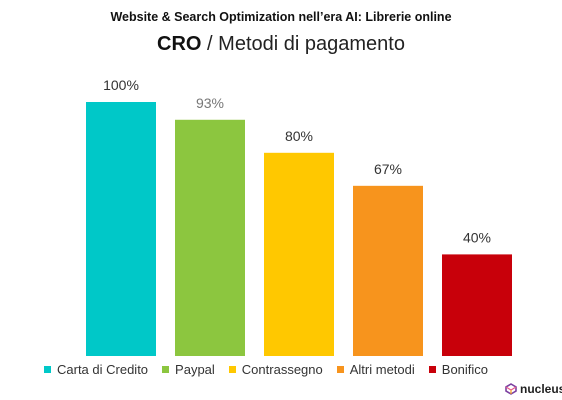 This screenshot has height=400, width=562. I want to click on bar-carta-di-credito, so click(121, 229).